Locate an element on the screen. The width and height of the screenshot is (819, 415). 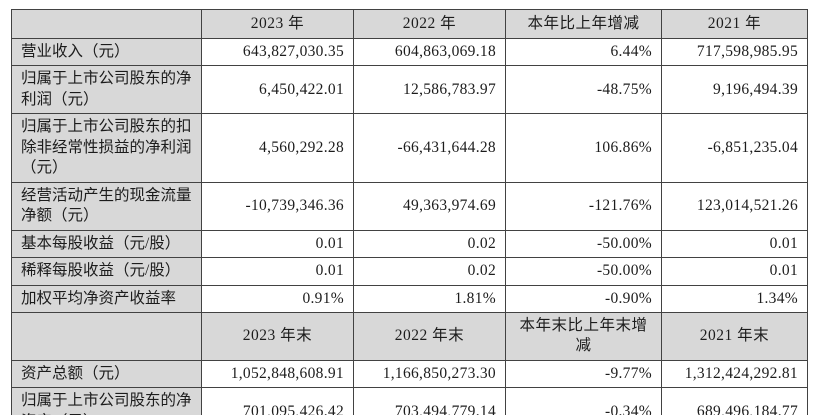
cell-value: -0.90% is located at coordinates (583, 298).